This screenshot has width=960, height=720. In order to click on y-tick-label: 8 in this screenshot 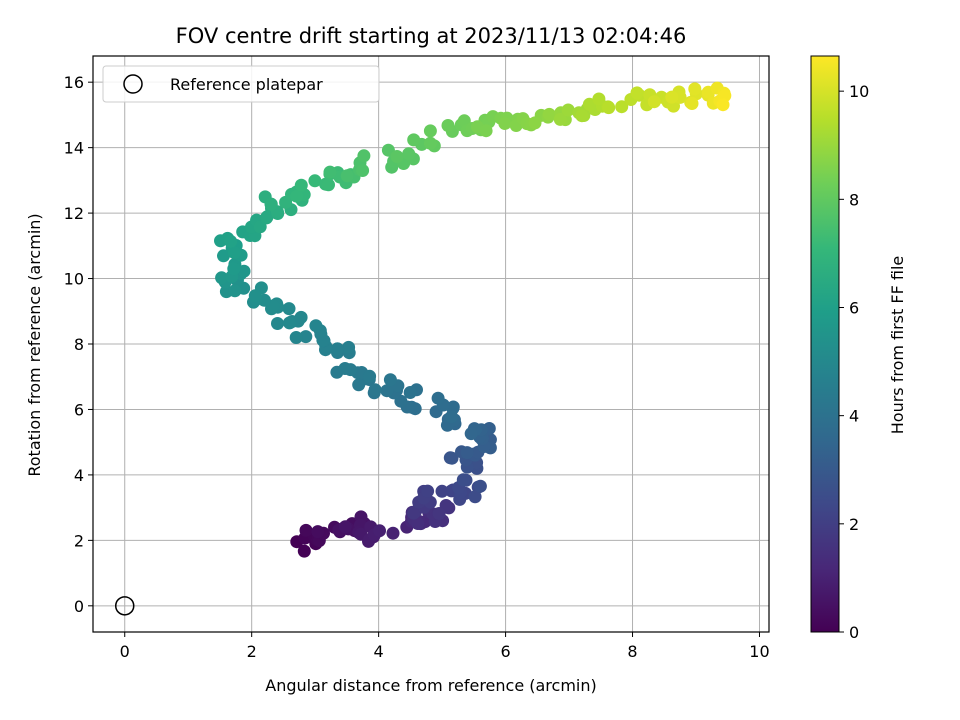, I will do `click(79, 344)`.